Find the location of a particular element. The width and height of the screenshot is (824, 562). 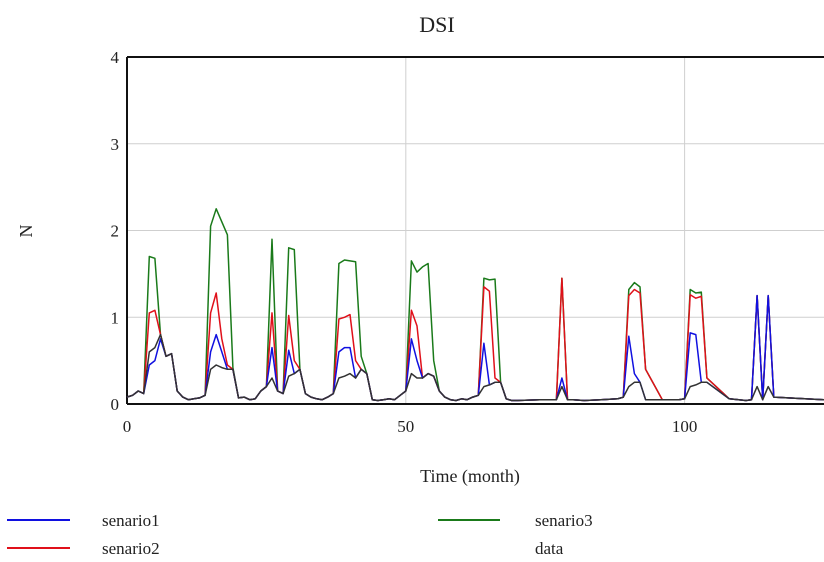

legend-label-senario2: senario2 is located at coordinates (131, 548).